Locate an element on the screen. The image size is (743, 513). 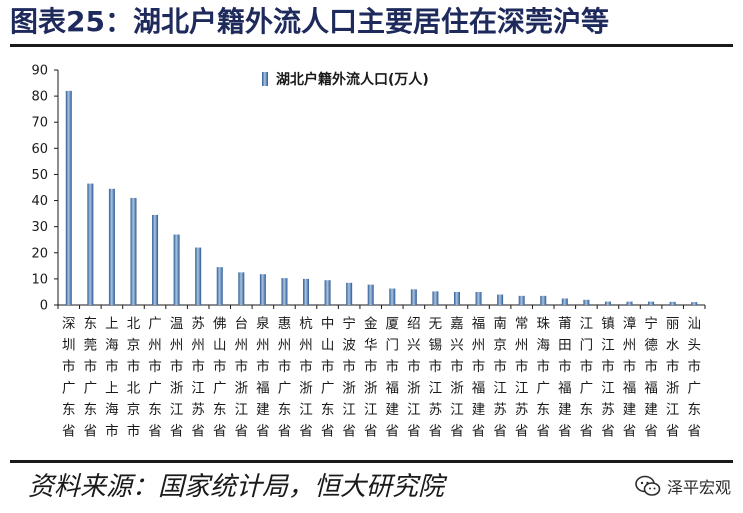
y-tick-label: 90 is located at coordinates (39, 71).